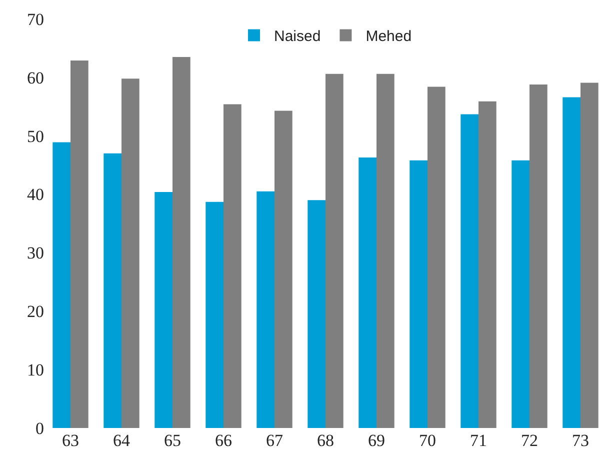  What do you see at coordinates (275, 440) in the screenshot?
I see `x-tick-label: 67` at bounding box center [275, 440].